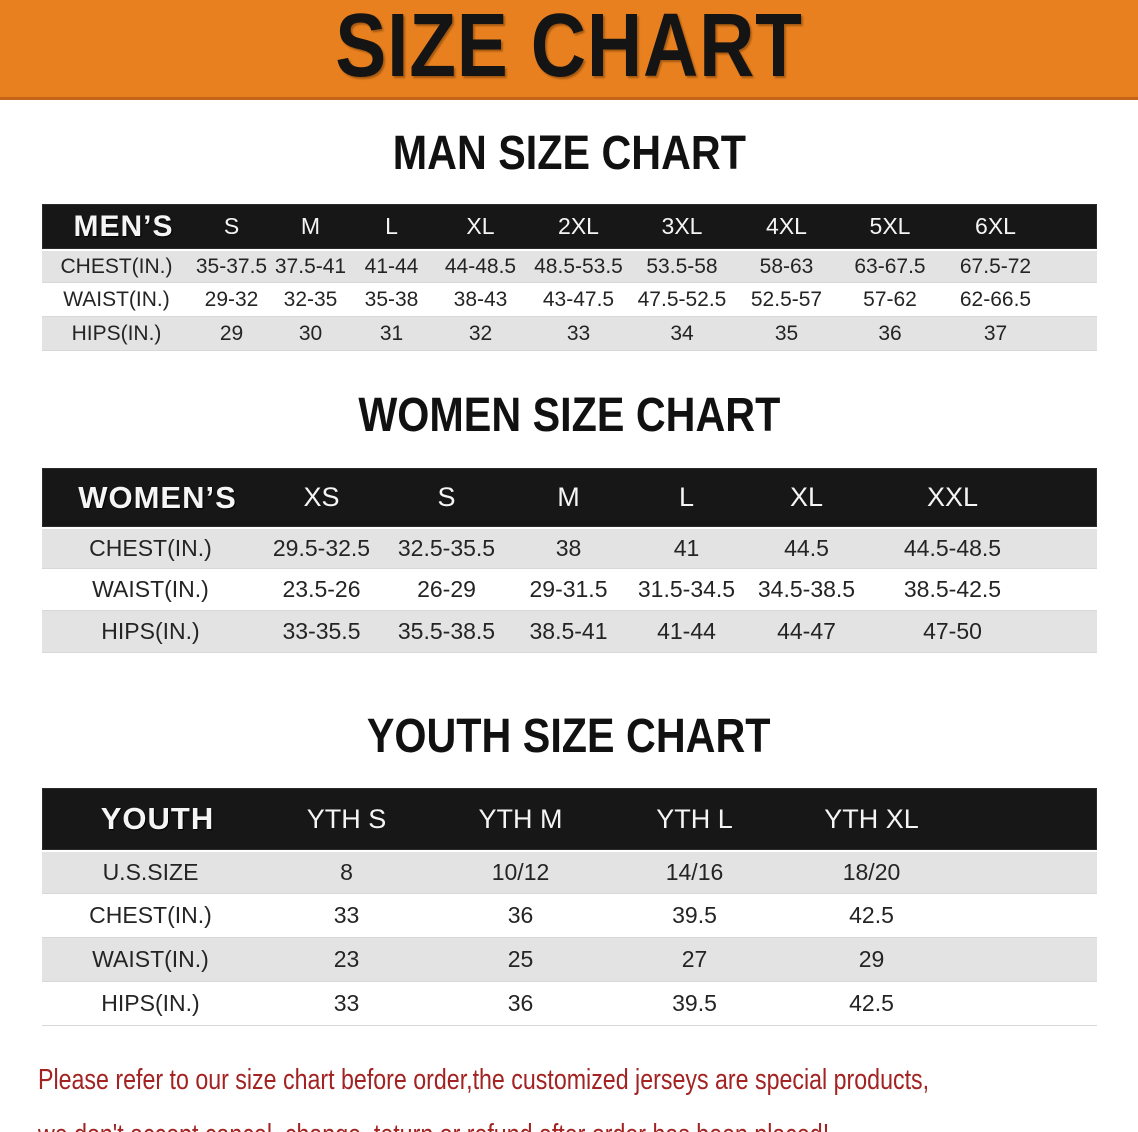 This screenshot has width=1138, height=1132. Describe the element at coordinates (480, 226) in the screenshot. I see `column-header: XL` at that location.